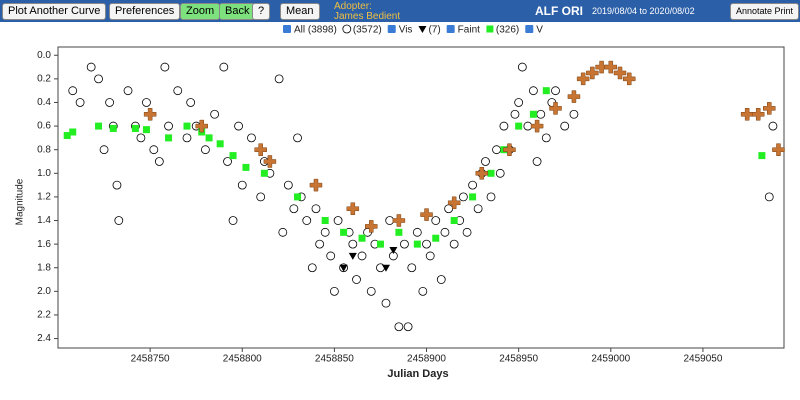 The image size is (800, 400). What do you see at coordinates (300, 11) in the screenshot?
I see `button: Mean` at bounding box center [300, 11].